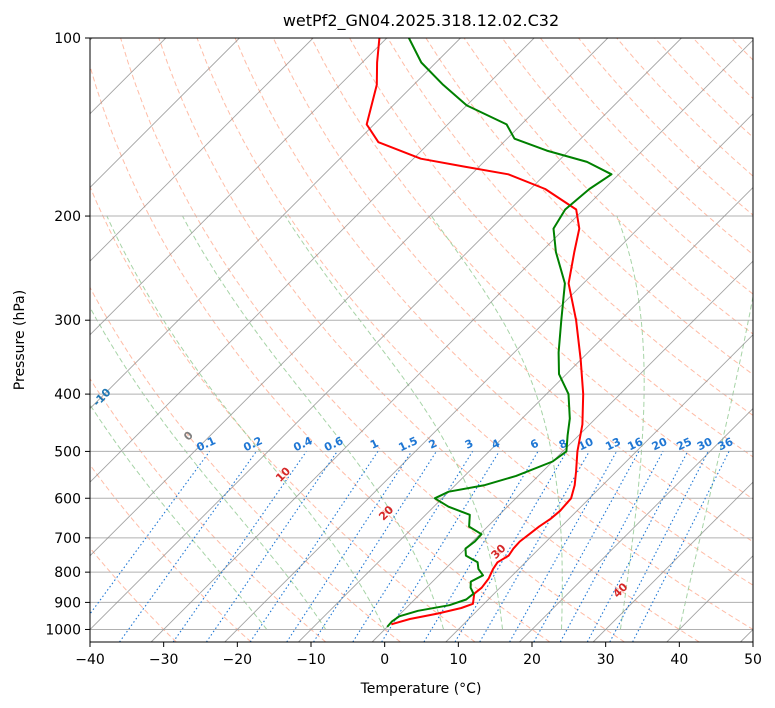  Describe the element at coordinates (67, 452) in the screenshot. I see `y-tick-label: 500` at that location.